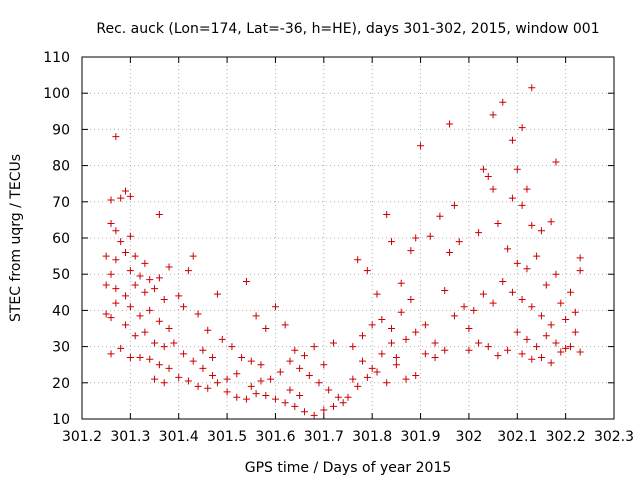 The image size is (640, 480). Describe the element at coordinates (566, 437) in the screenshot. I see `x-tick-label: 302.2` at that location.